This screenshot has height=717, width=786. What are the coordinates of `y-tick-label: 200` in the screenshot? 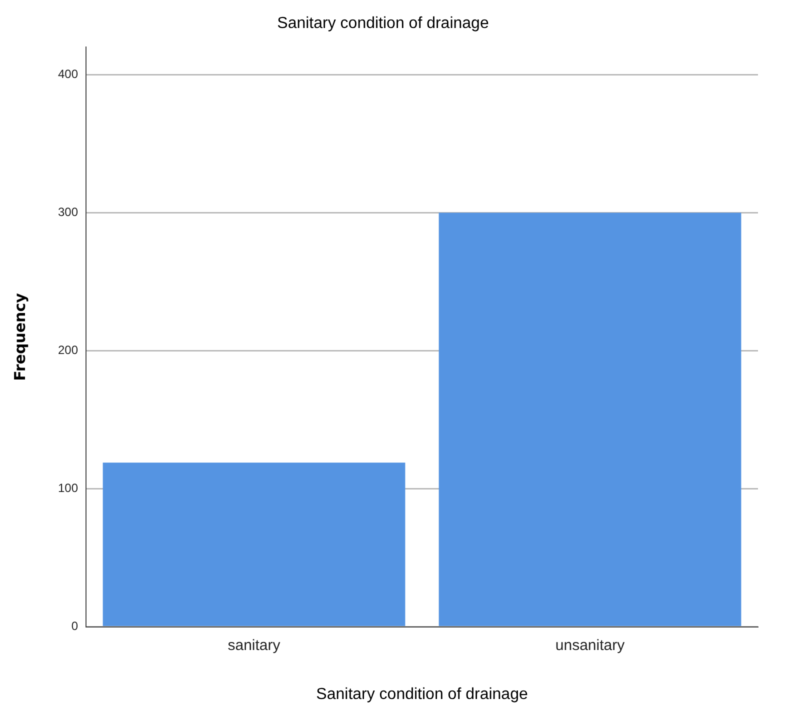 It's located at (68, 350).